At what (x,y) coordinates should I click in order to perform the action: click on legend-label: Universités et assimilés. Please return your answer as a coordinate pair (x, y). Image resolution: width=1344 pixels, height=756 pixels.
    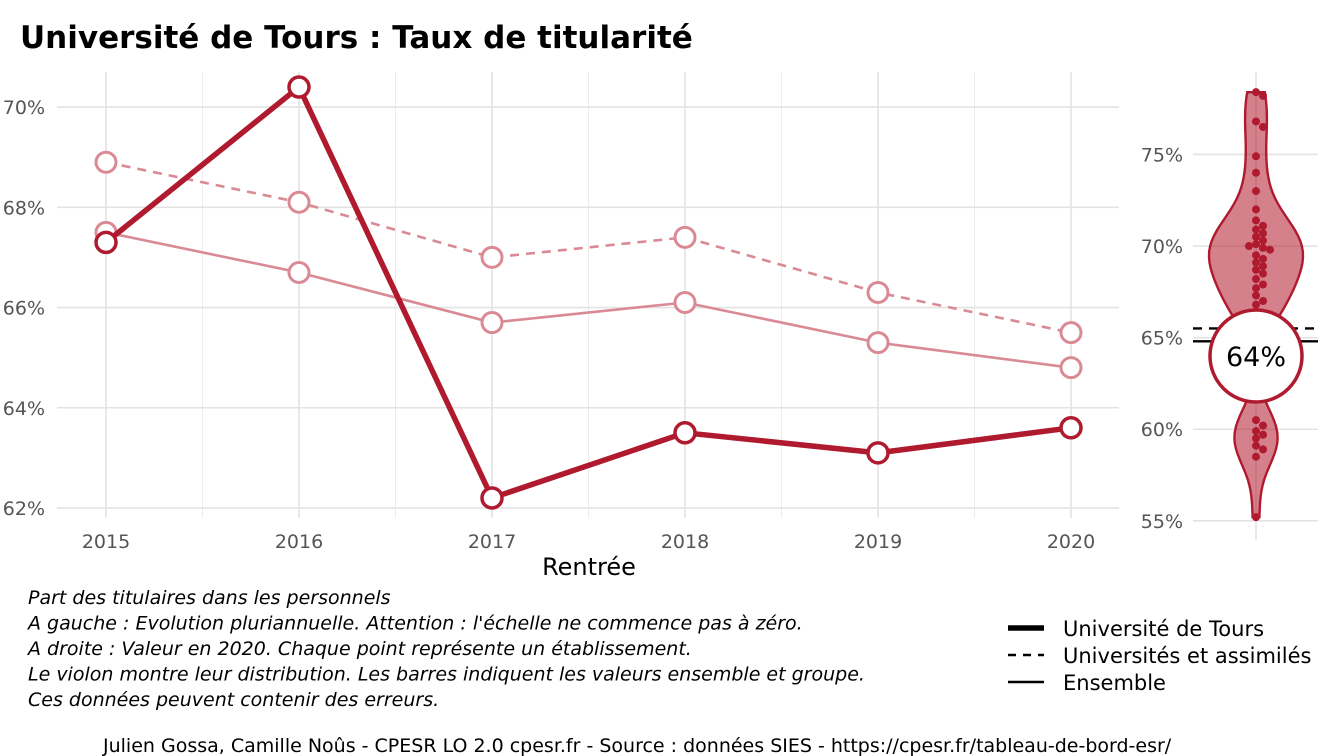
    Looking at the image, I should click on (1187, 656).